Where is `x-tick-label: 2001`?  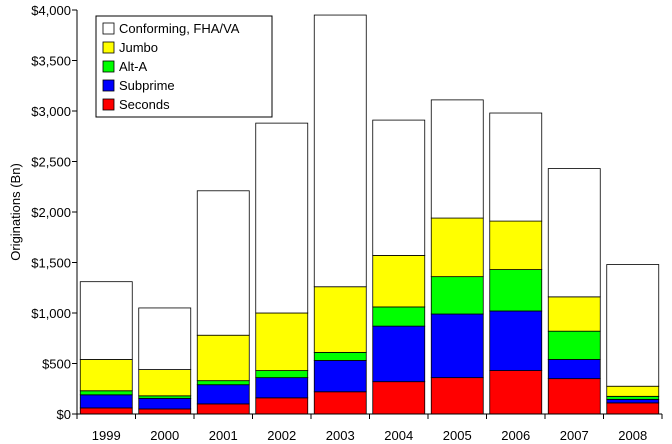
x-tick-label: 2001 is located at coordinates (223, 435).